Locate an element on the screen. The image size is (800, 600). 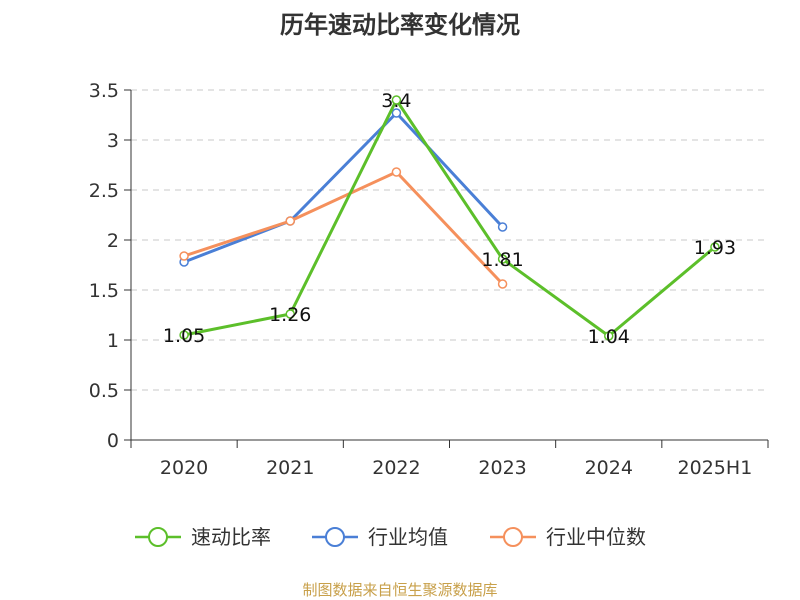
data-label: 1.05 is located at coordinates (184, 336).